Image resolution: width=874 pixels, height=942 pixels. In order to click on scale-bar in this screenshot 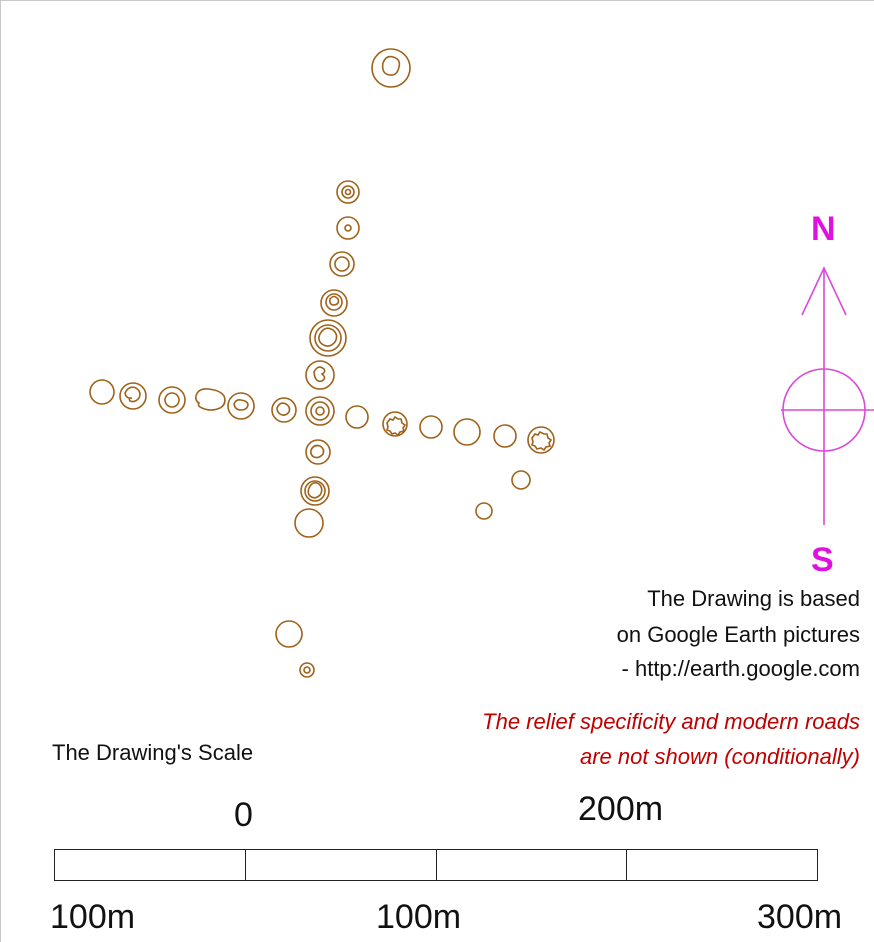, I will do `click(436, 865)`.